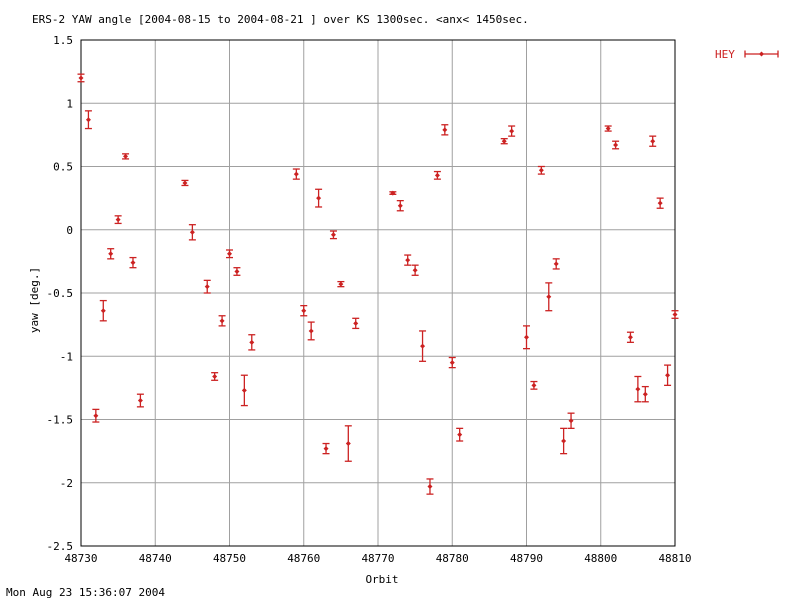 This screenshot has width=795, height=600. I want to click on x-tick-label: 48780, so click(452, 558).